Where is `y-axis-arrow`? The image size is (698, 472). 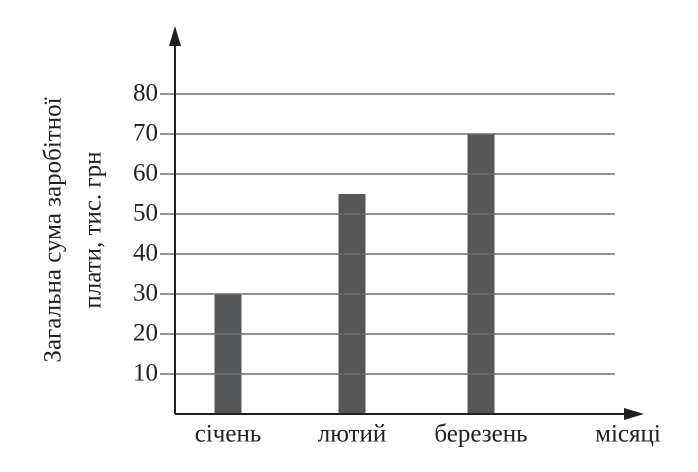 y-axis-arrow is located at coordinates (175, 36).